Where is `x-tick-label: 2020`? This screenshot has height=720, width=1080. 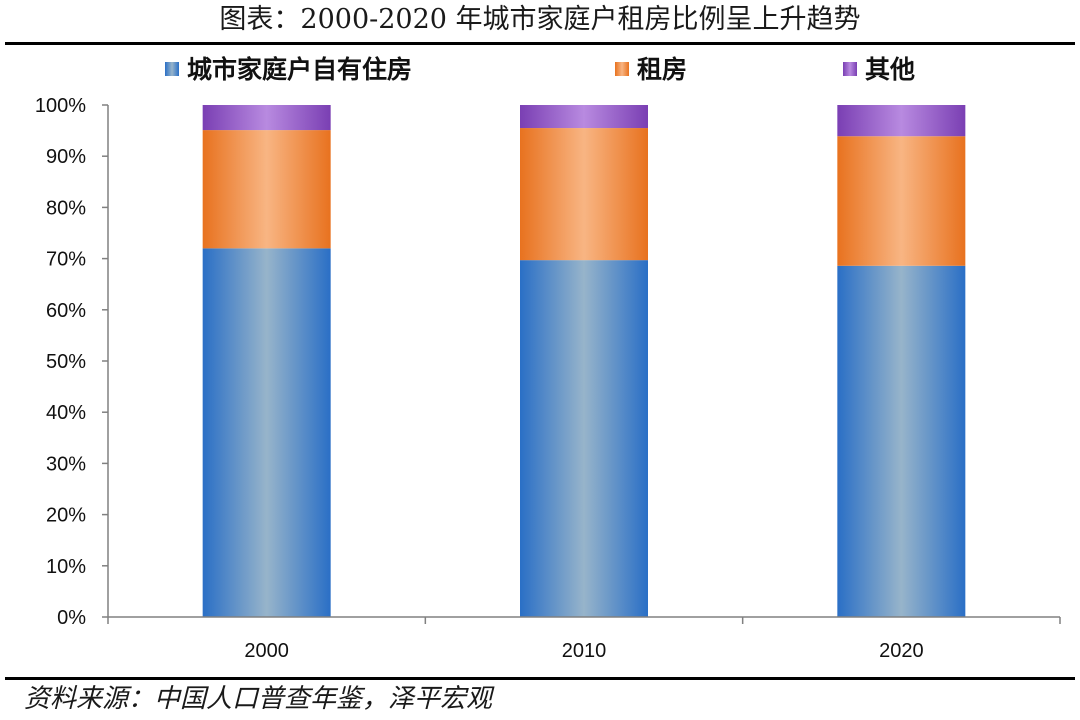 x-tick-label: 2020 is located at coordinates (901, 651).